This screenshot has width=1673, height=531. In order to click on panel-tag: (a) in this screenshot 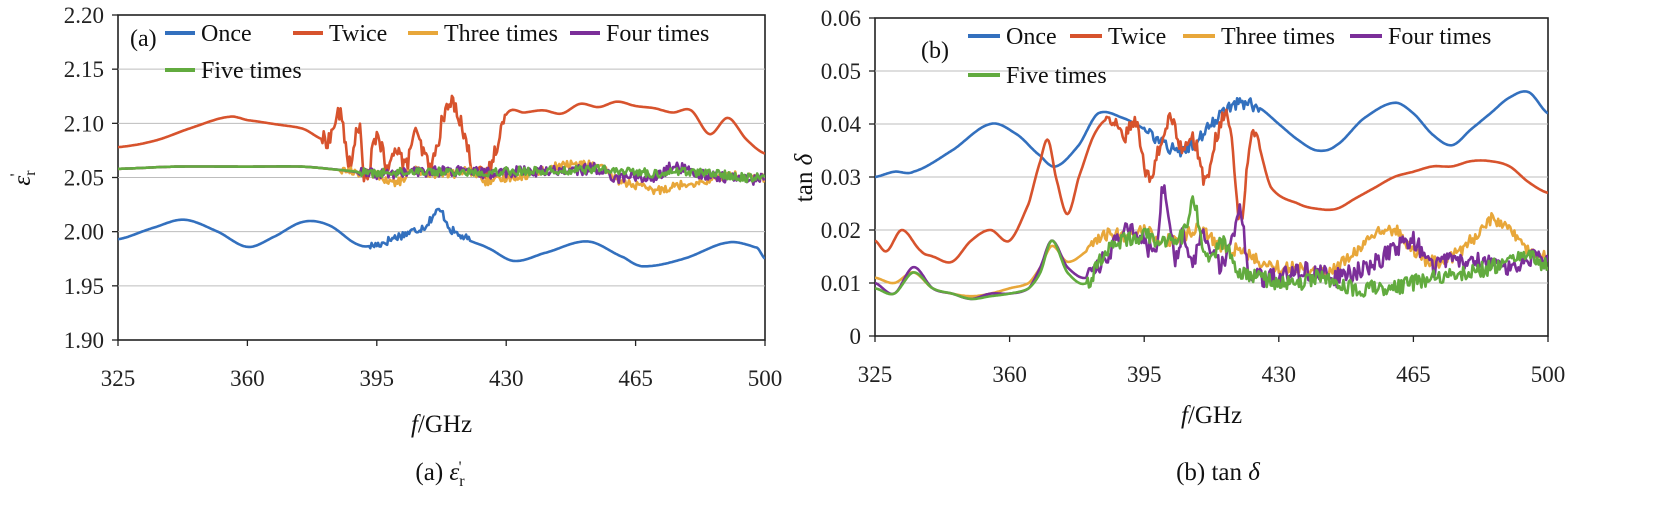, I will do `click(143, 39)`.